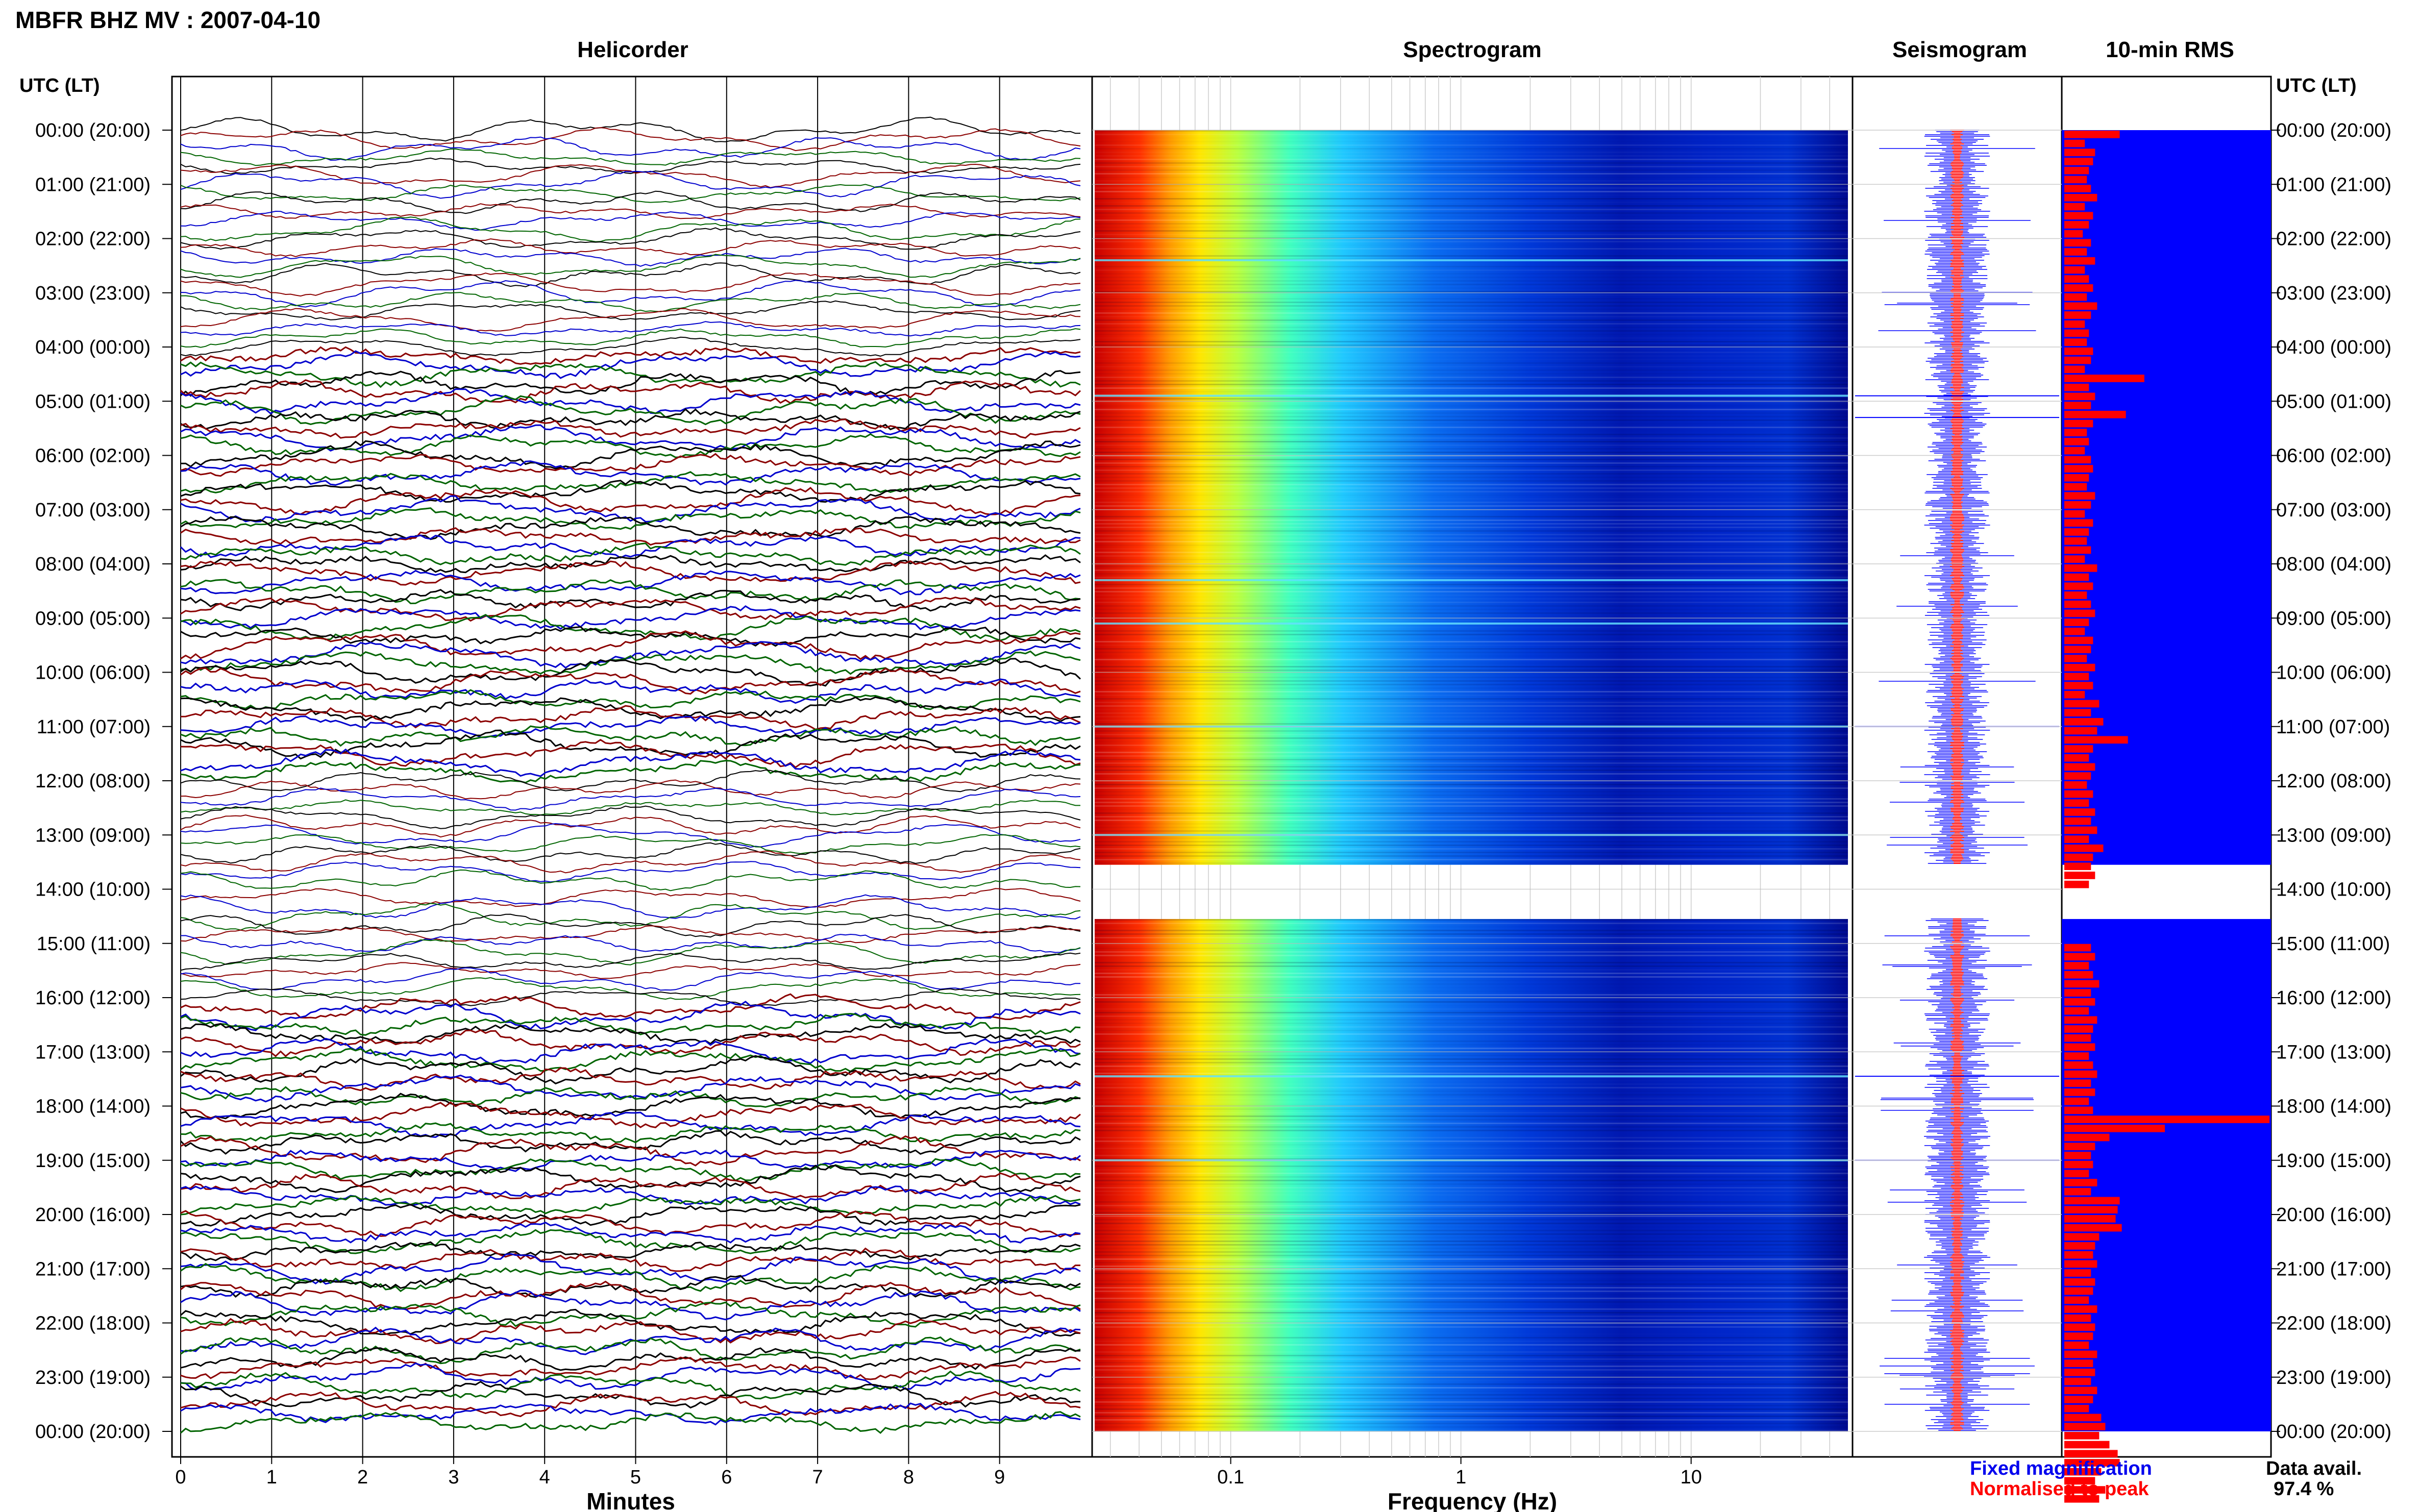 Image resolution: width=2419 pixels, height=1512 pixels. I want to click on time-label-right: 22:00 (18:00), so click(2333, 1323).